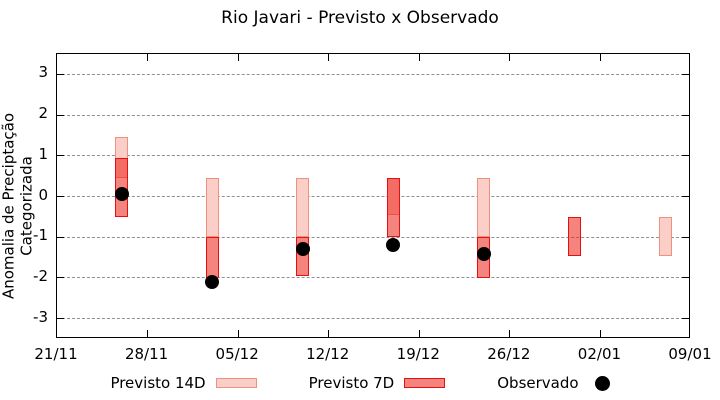 Image resolution: width=720 pixels, height=400 pixels. I want to click on x-tick-label: 05/12, so click(237, 354).